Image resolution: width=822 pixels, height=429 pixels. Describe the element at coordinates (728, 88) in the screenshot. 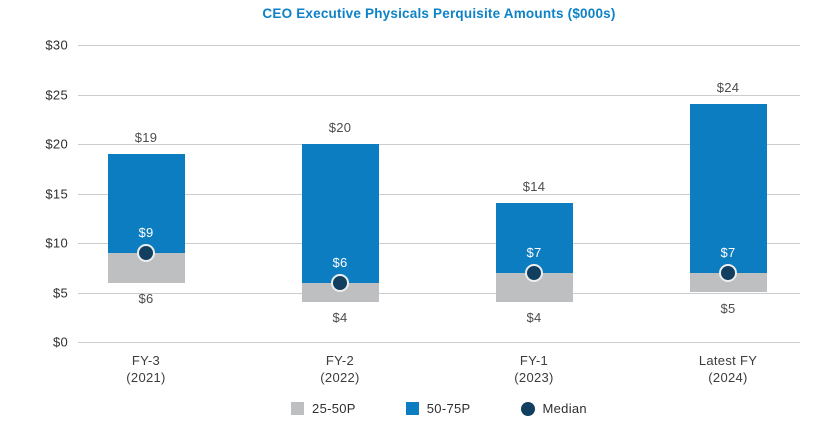

I see `p75-value-label: $24` at that location.